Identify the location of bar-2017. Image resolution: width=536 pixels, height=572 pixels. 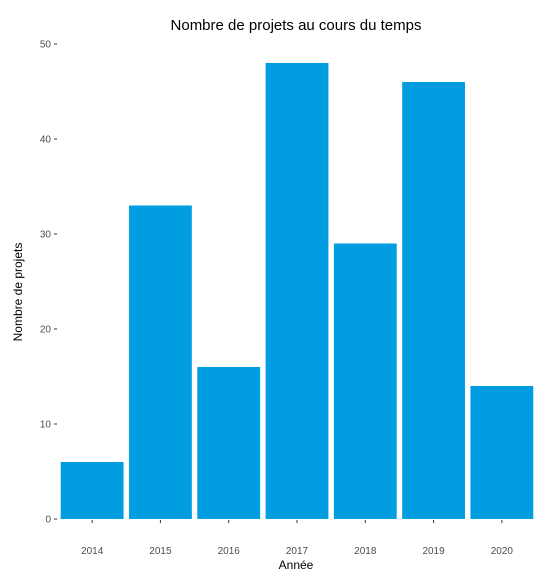
(297, 291).